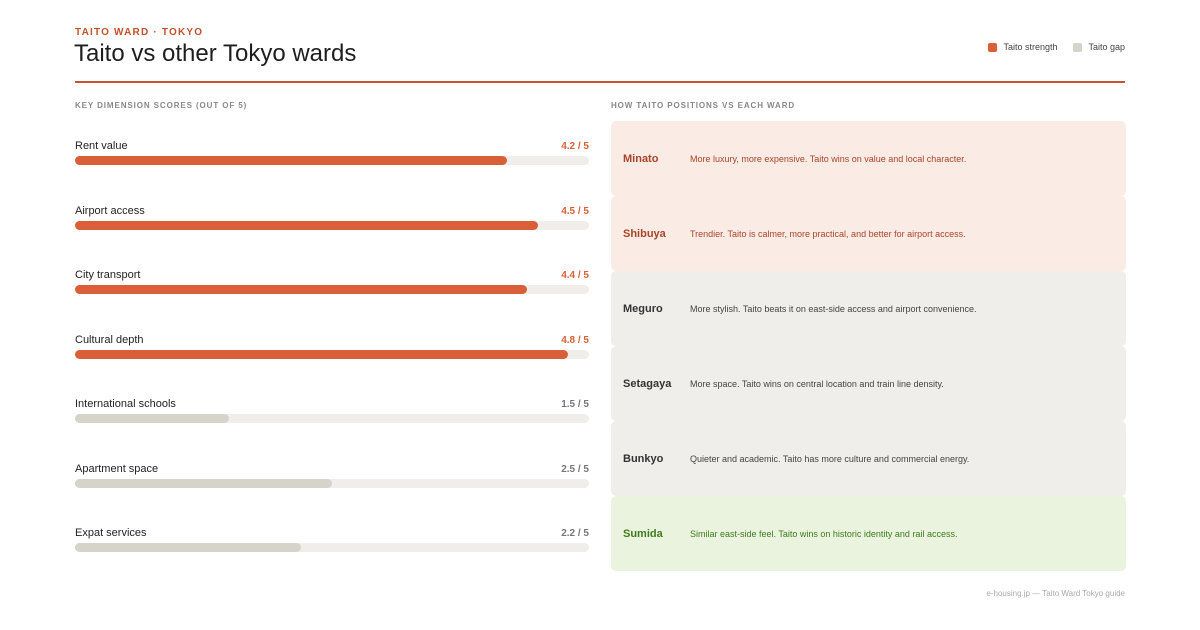  Describe the element at coordinates (139, 32) in the screenshot. I see `eyebrow: TAITO WARD · TOKYO` at that location.